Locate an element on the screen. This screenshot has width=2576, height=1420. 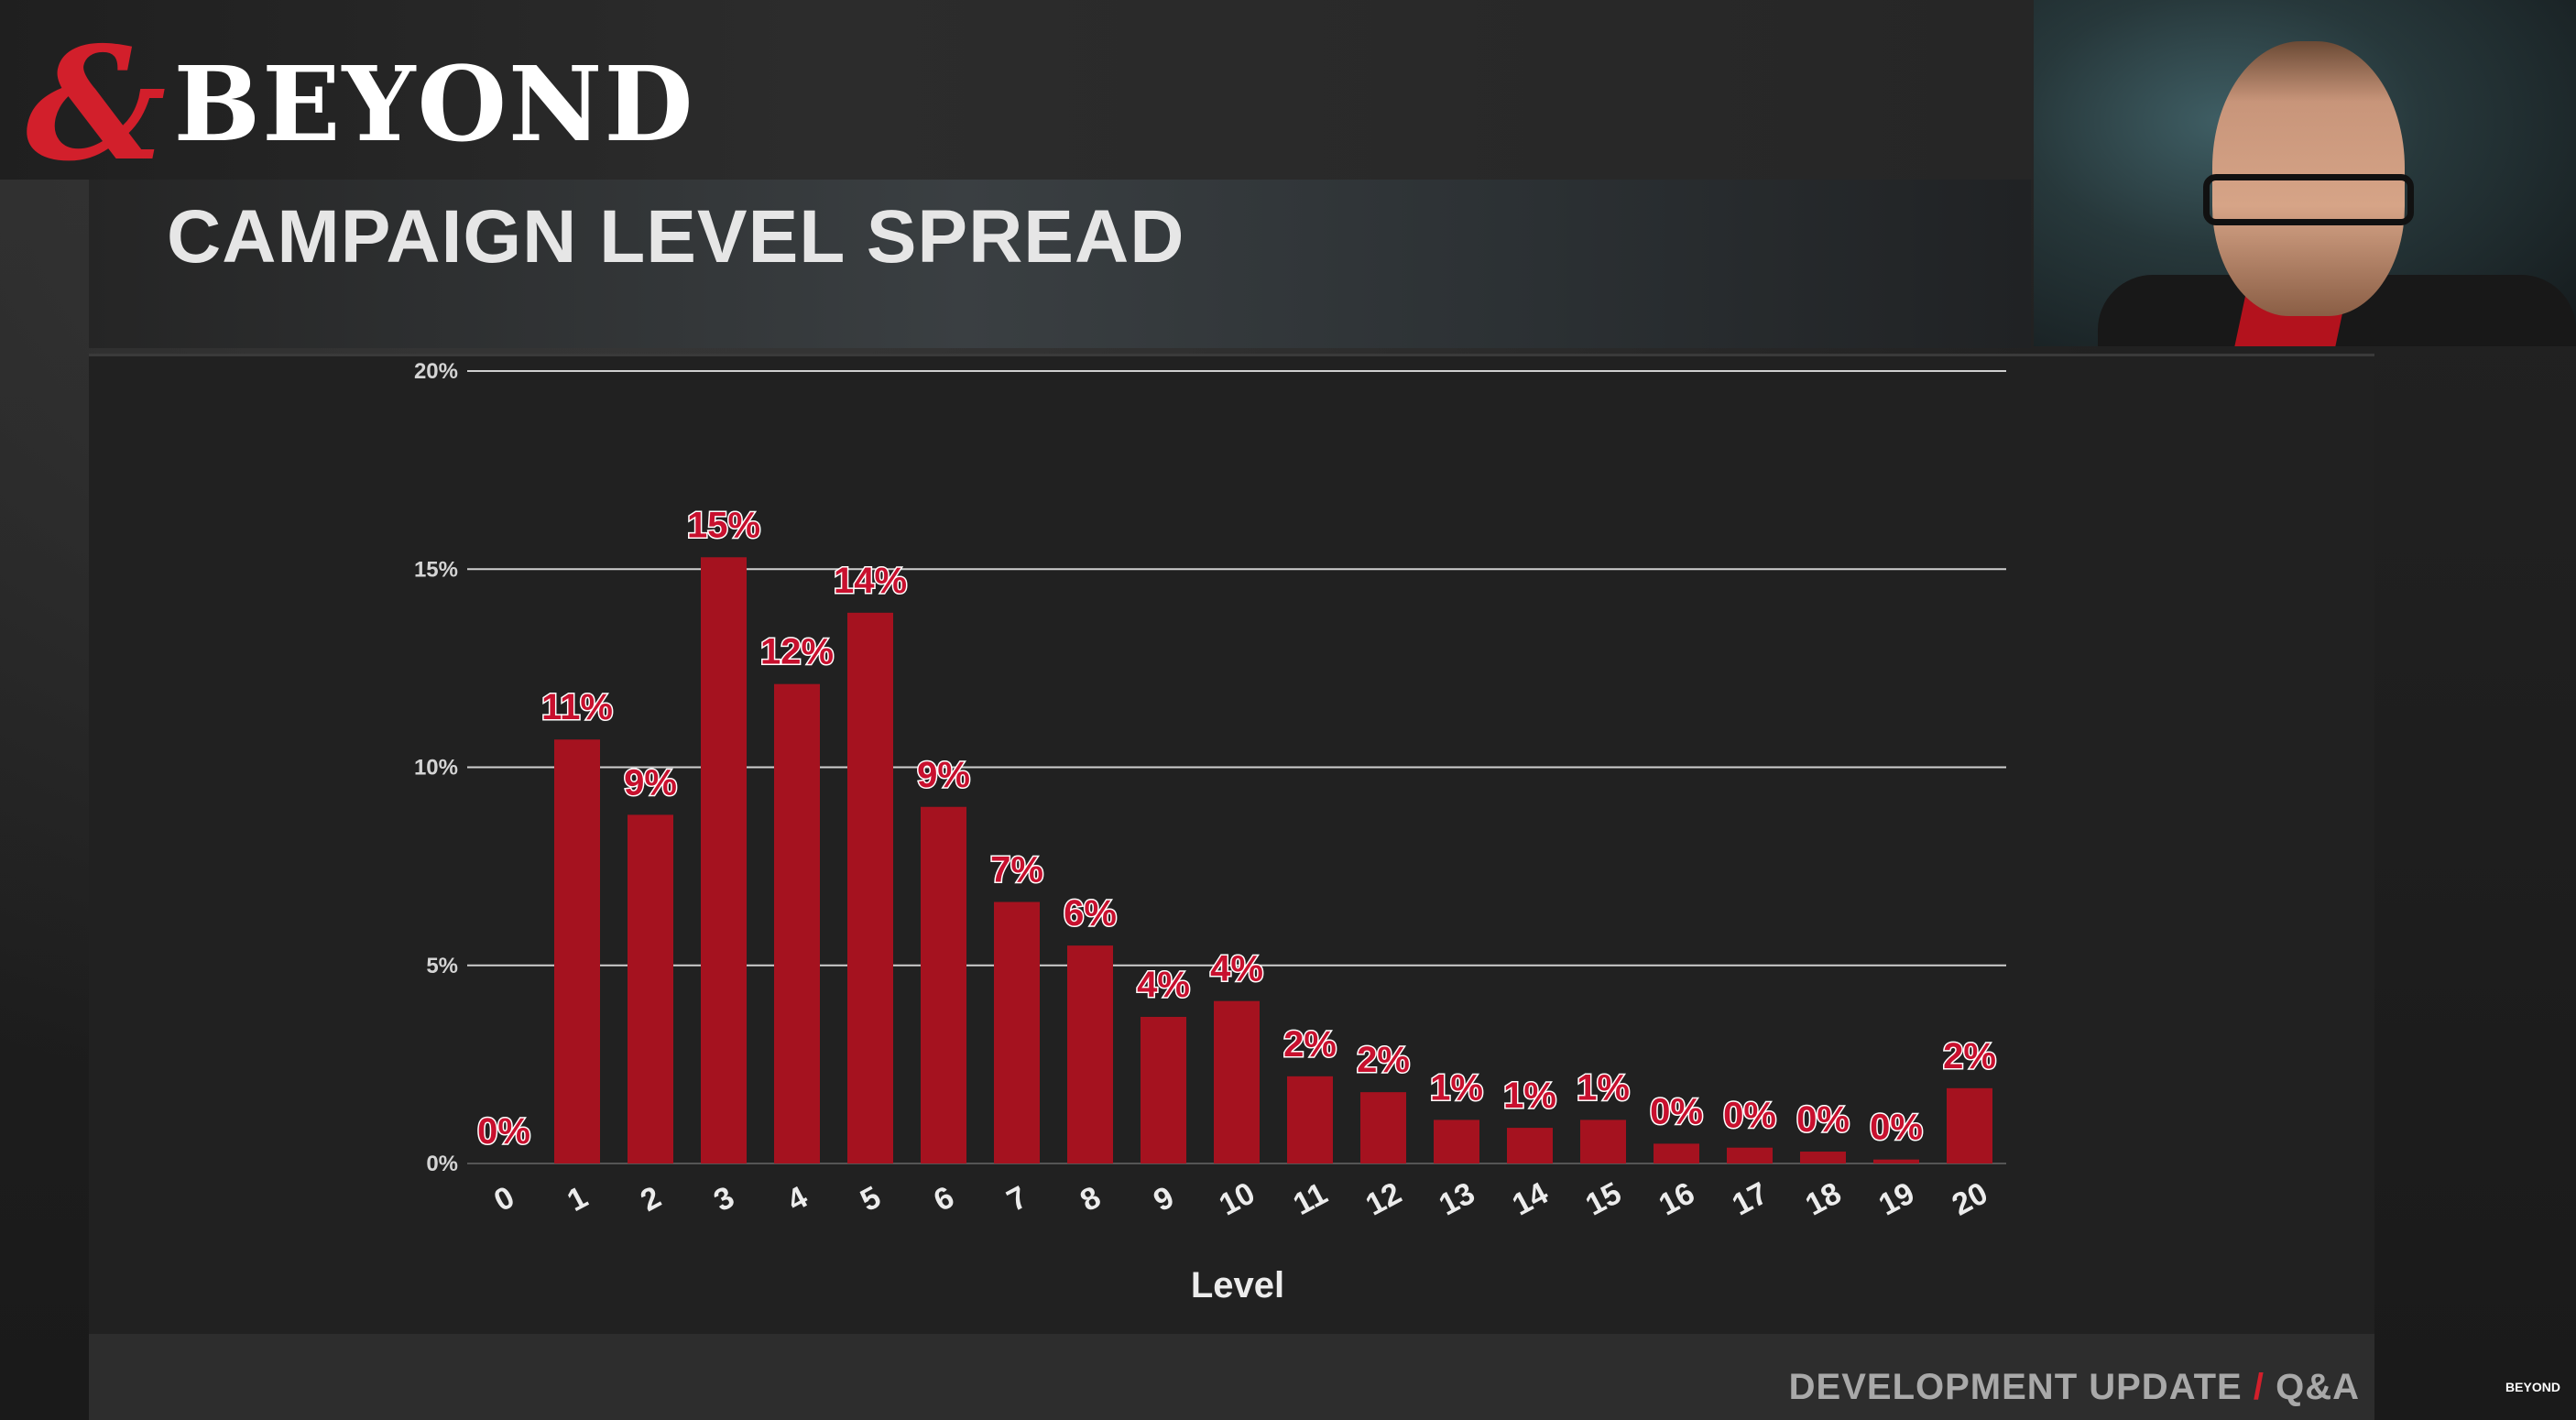
data-label-level-8: 6% is located at coordinates (1090, 914).